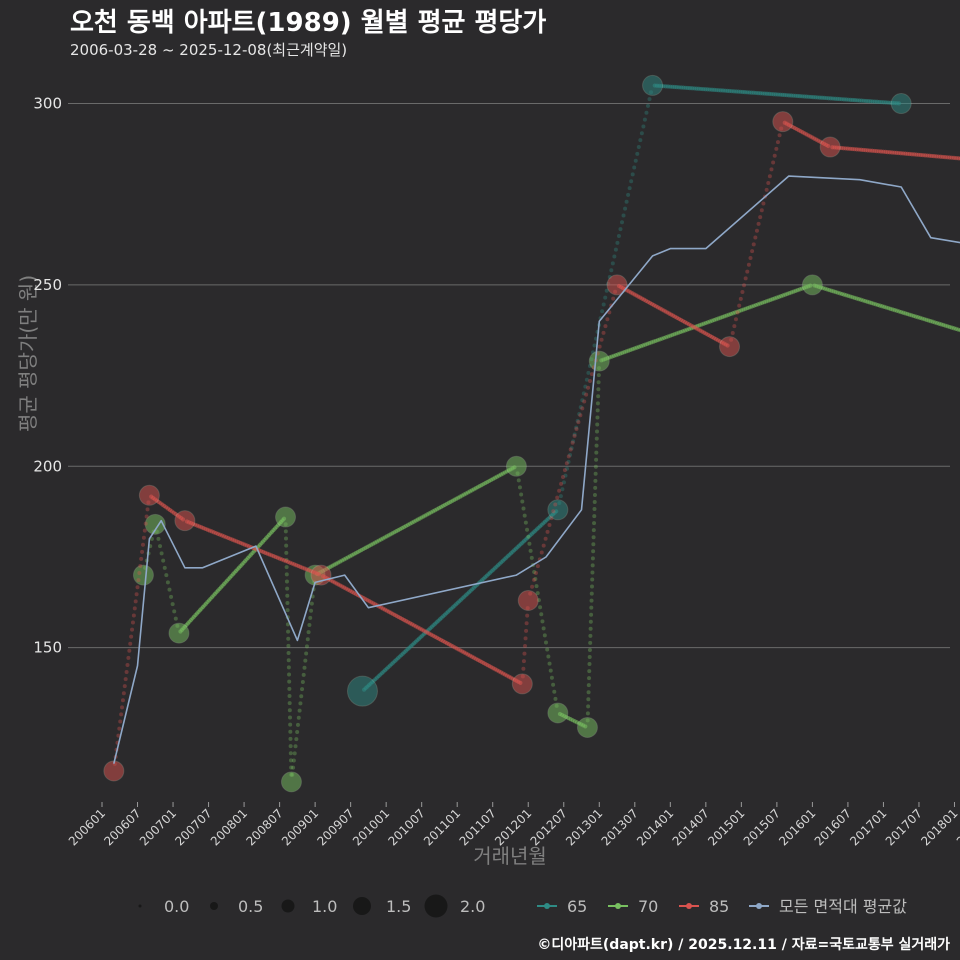 The image size is (960, 960). I want to click on size-legend-label: 1.0, so click(324, 906).